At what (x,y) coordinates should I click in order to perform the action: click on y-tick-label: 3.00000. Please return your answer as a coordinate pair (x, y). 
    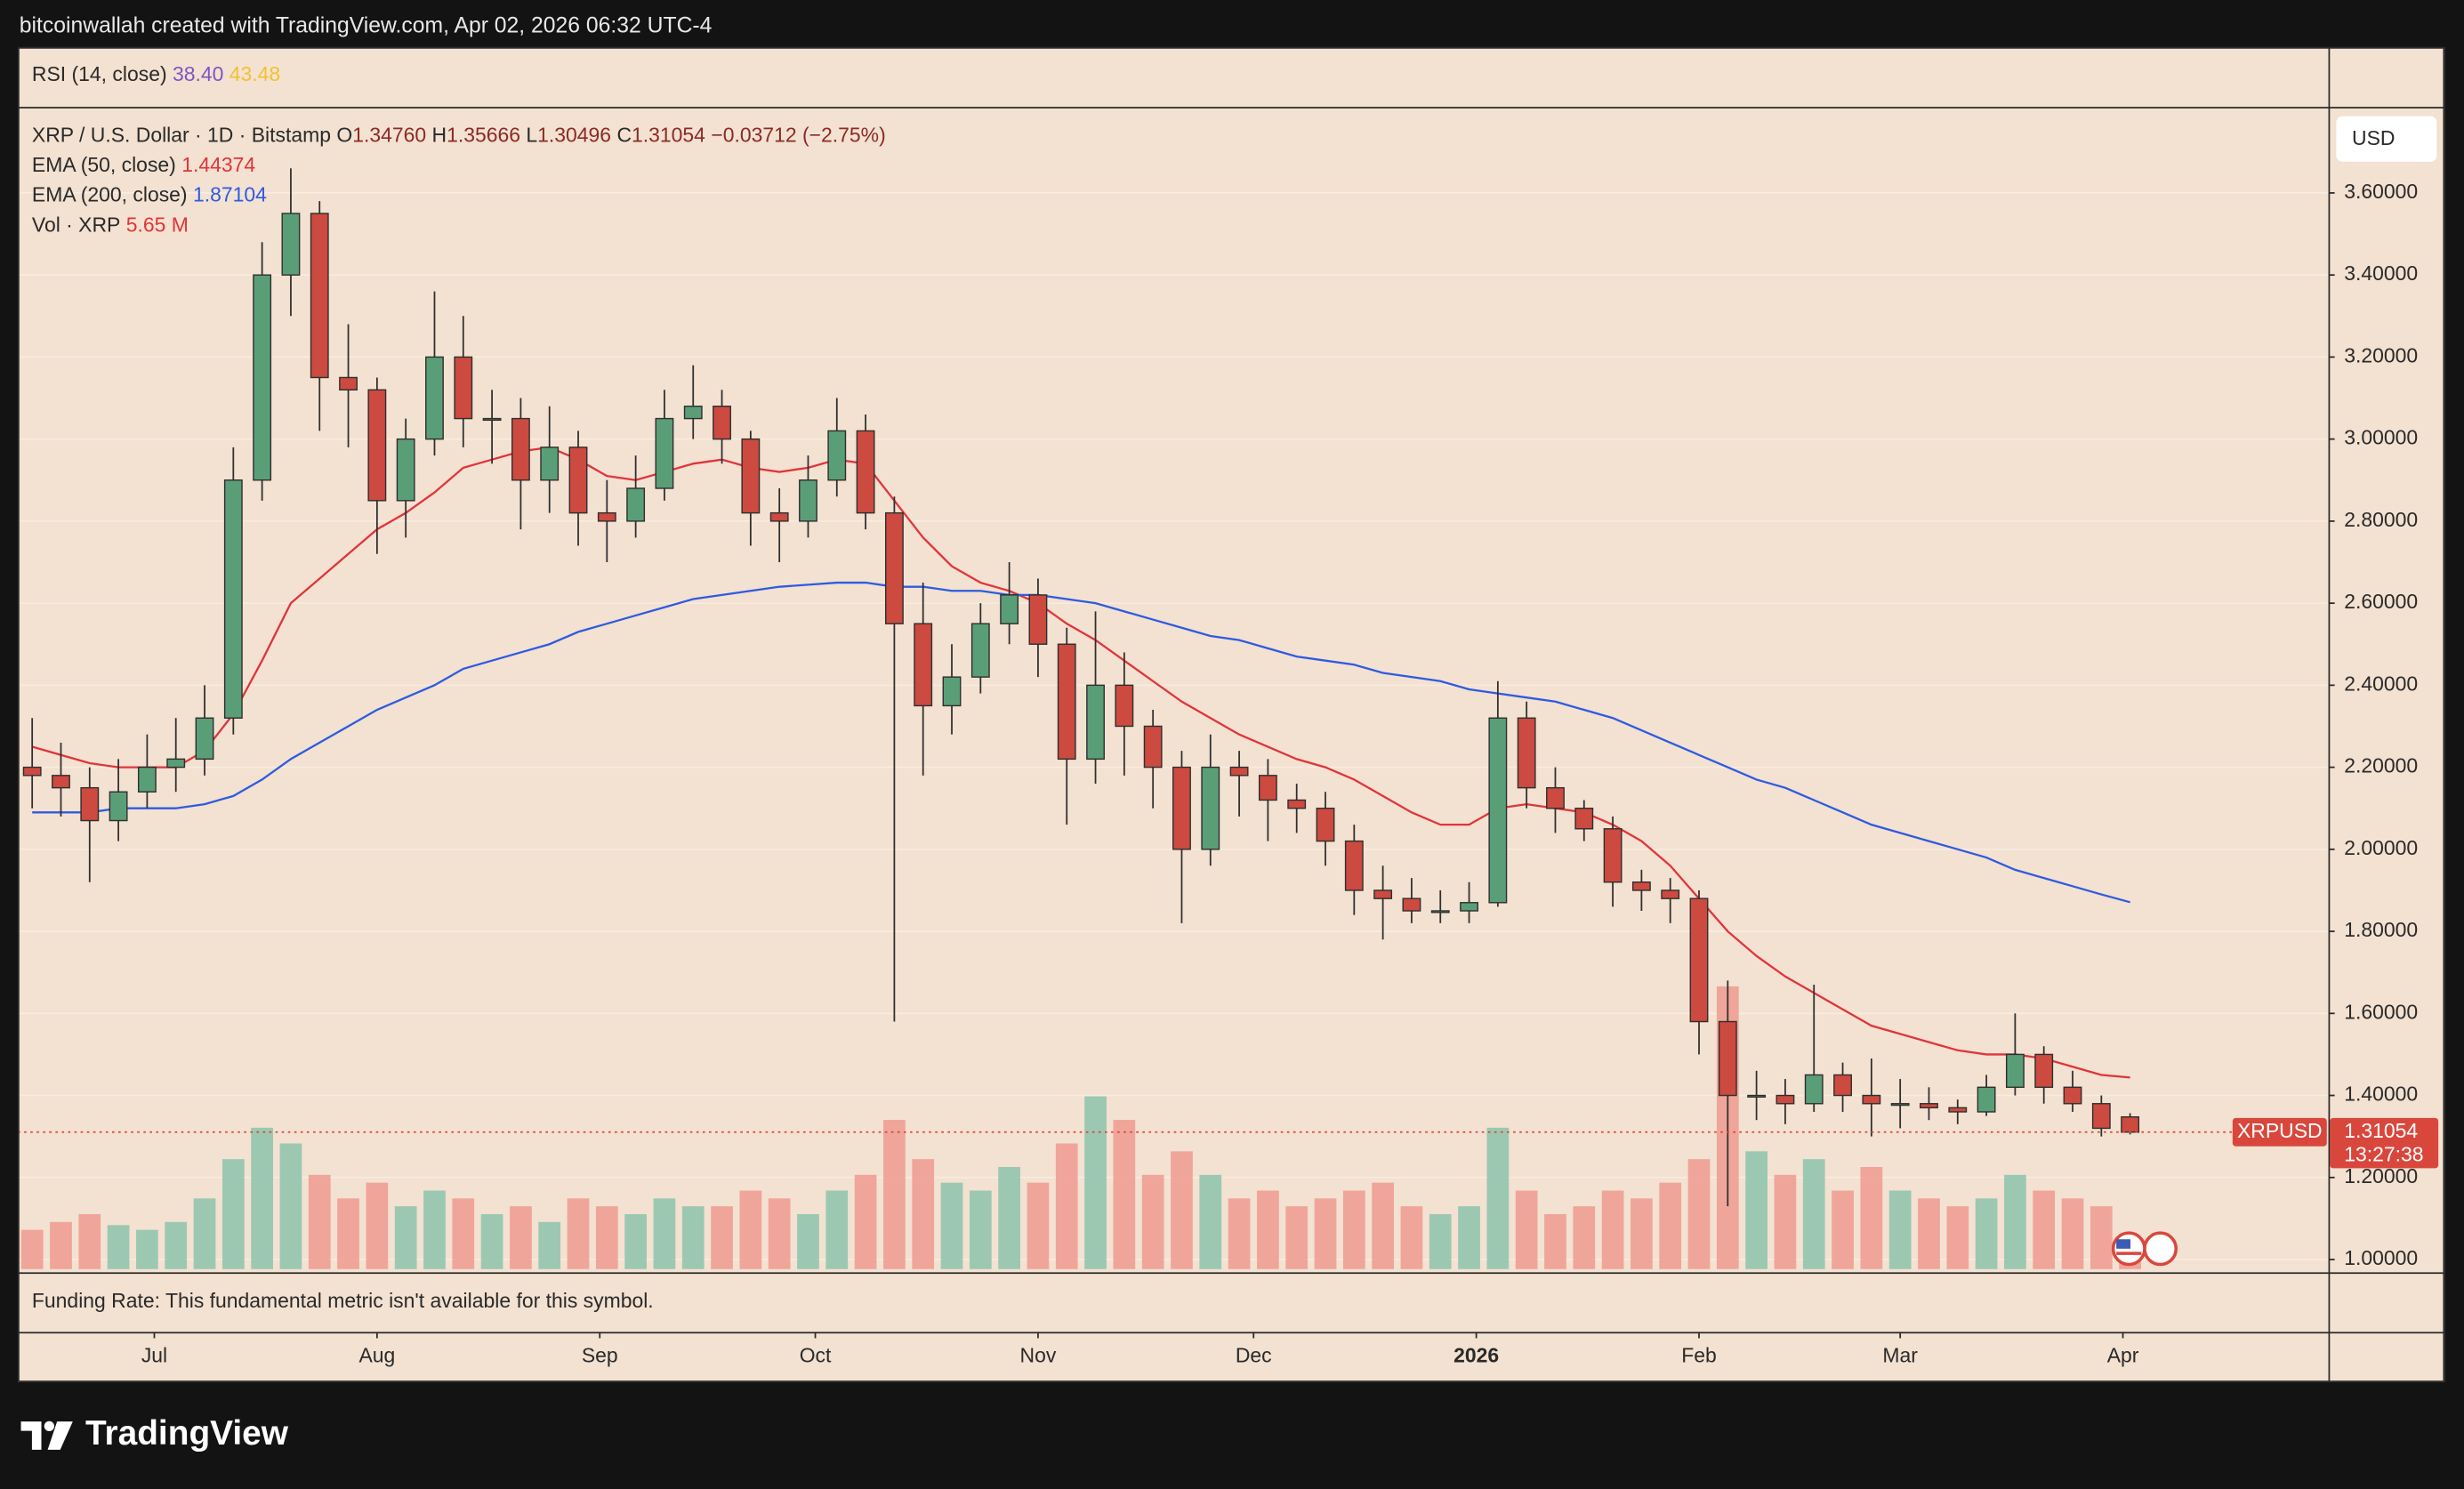
    Looking at the image, I should click on (2381, 437).